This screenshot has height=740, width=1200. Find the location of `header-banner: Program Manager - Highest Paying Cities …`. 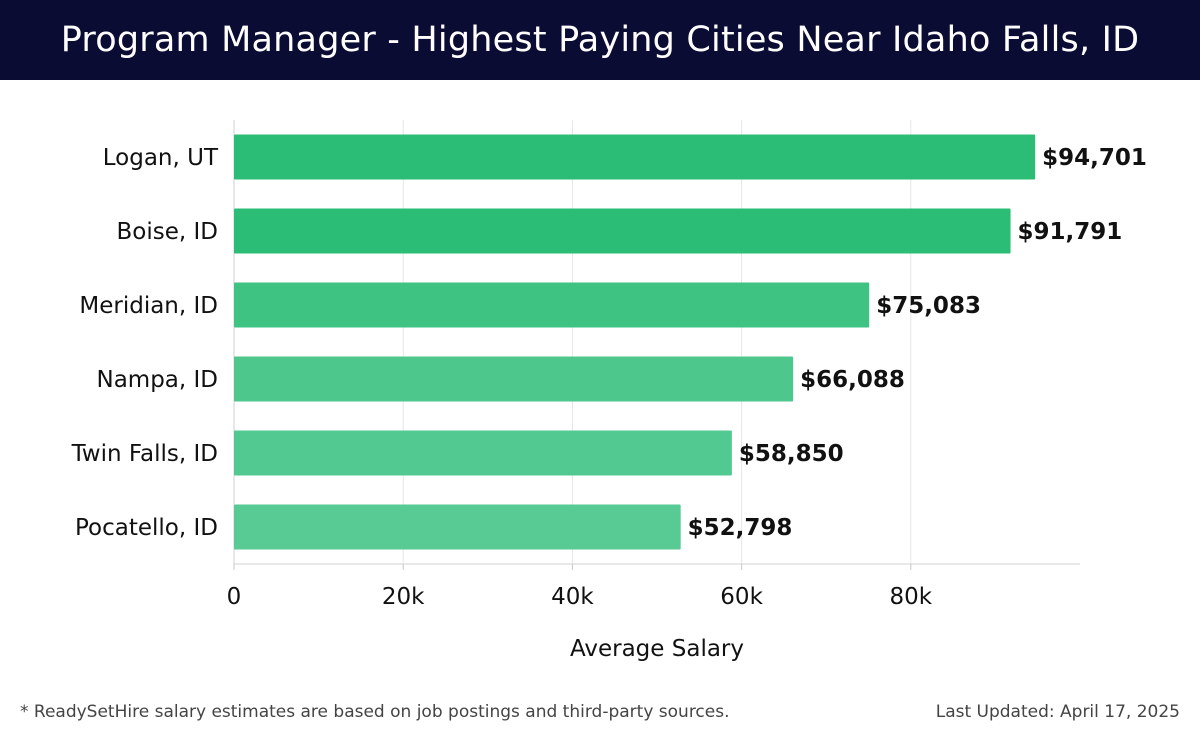

header-banner: Program Manager - Highest Paying Cities … is located at coordinates (600, 40).